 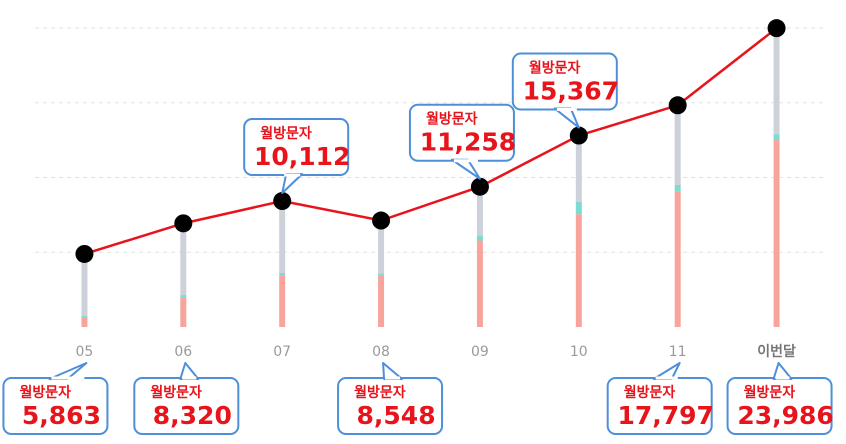 I want to click on value-label: 8,320, so click(x=192, y=415).